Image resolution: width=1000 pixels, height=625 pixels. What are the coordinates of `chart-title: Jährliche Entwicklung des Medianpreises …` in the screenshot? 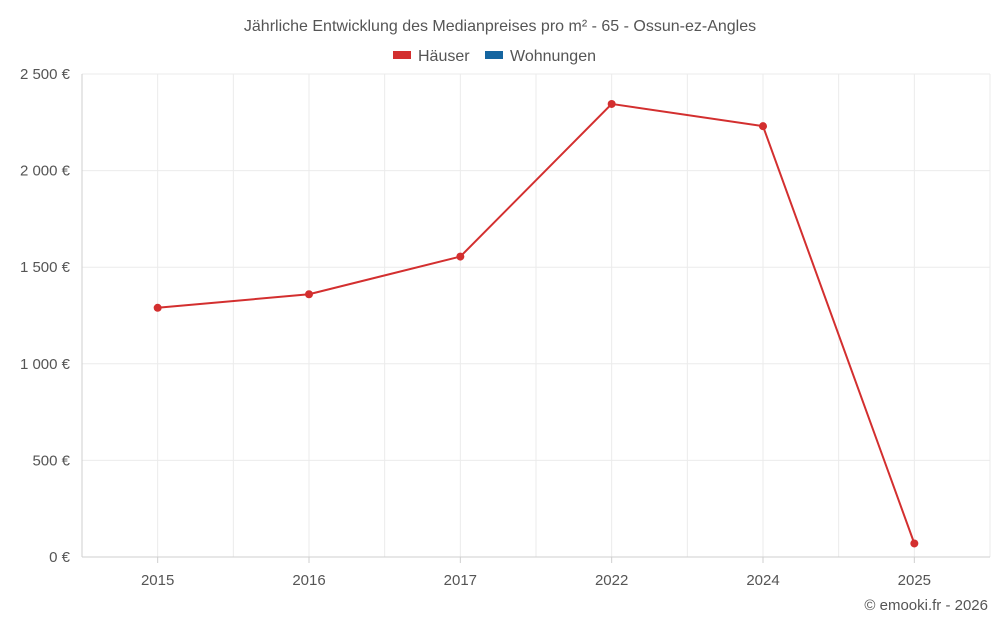 It's located at (500, 26).